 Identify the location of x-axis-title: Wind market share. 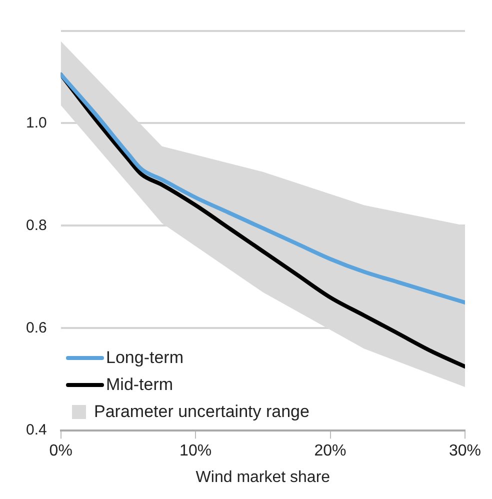
(263, 477).